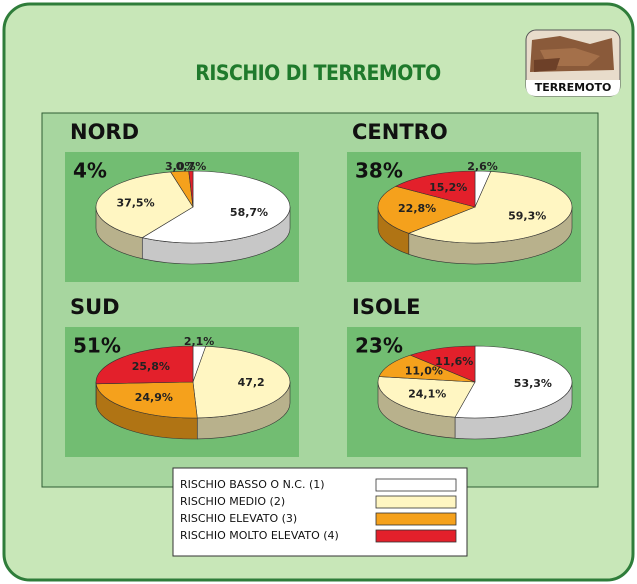 Image resolution: width=637 pixels, height=584 pixels. What do you see at coordinates (238, 518) in the screenshot?
I see `legend-label: RISCHIO ELEVATO (3)` at bounding box center [238, 518].